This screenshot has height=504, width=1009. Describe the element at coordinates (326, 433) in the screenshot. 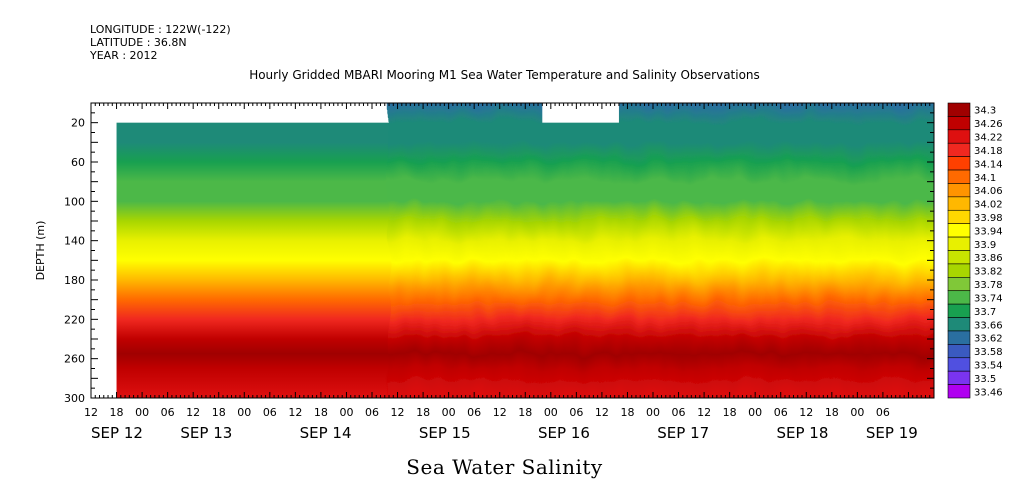

I see `x-date-label: SEP 14` at that location.